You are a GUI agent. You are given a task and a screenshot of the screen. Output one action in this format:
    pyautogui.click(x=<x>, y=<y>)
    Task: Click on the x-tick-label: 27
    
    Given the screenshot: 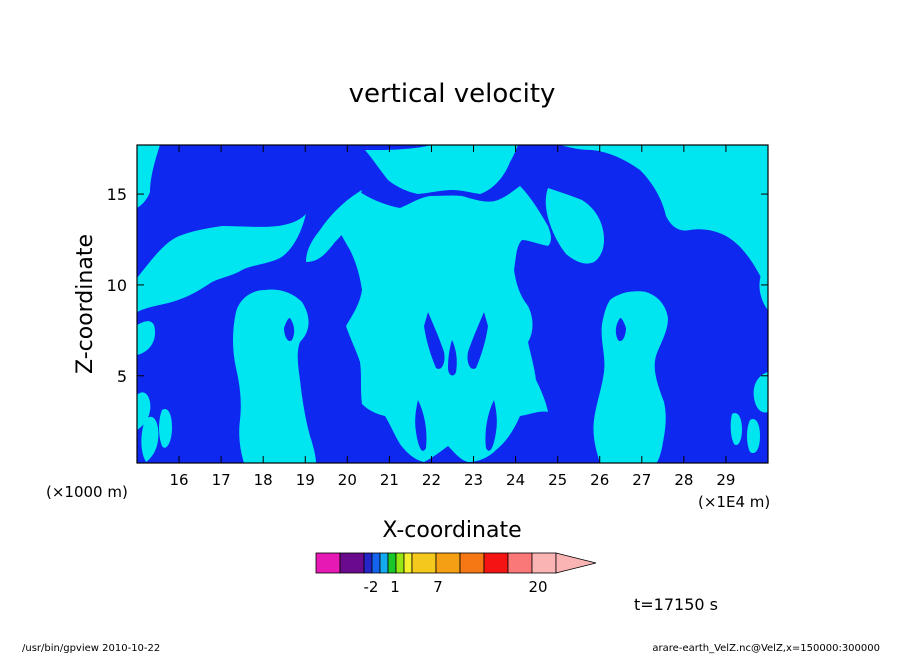 What is the action you would take?
    pyautogui.click(x=641, y=480)
    